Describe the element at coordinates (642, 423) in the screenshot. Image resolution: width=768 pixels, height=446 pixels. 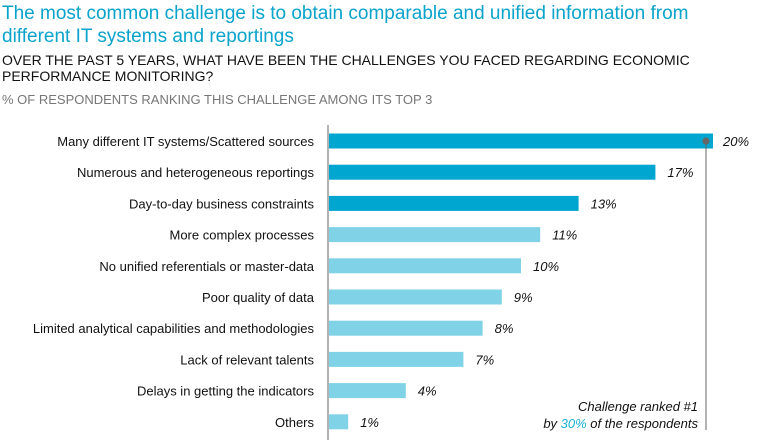
I see `callout-post: of the respondents` at that location.